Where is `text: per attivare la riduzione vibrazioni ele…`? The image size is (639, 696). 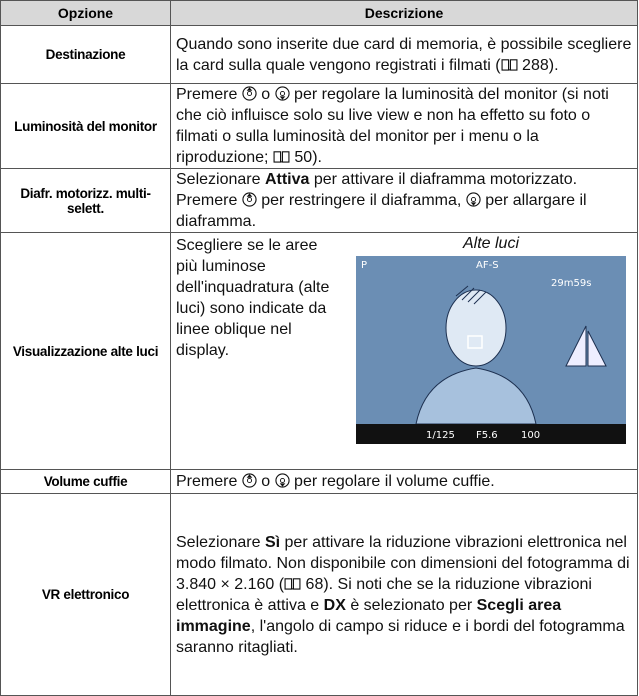 text: per attivare la riduzione vibrazioni ele… is located at coordinates (403, 563).